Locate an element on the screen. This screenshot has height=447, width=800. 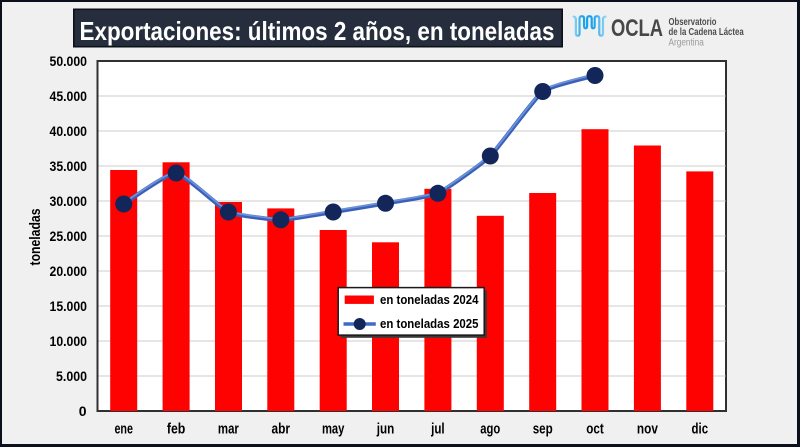
svg-text: dic is located at coordinates (700, 430).